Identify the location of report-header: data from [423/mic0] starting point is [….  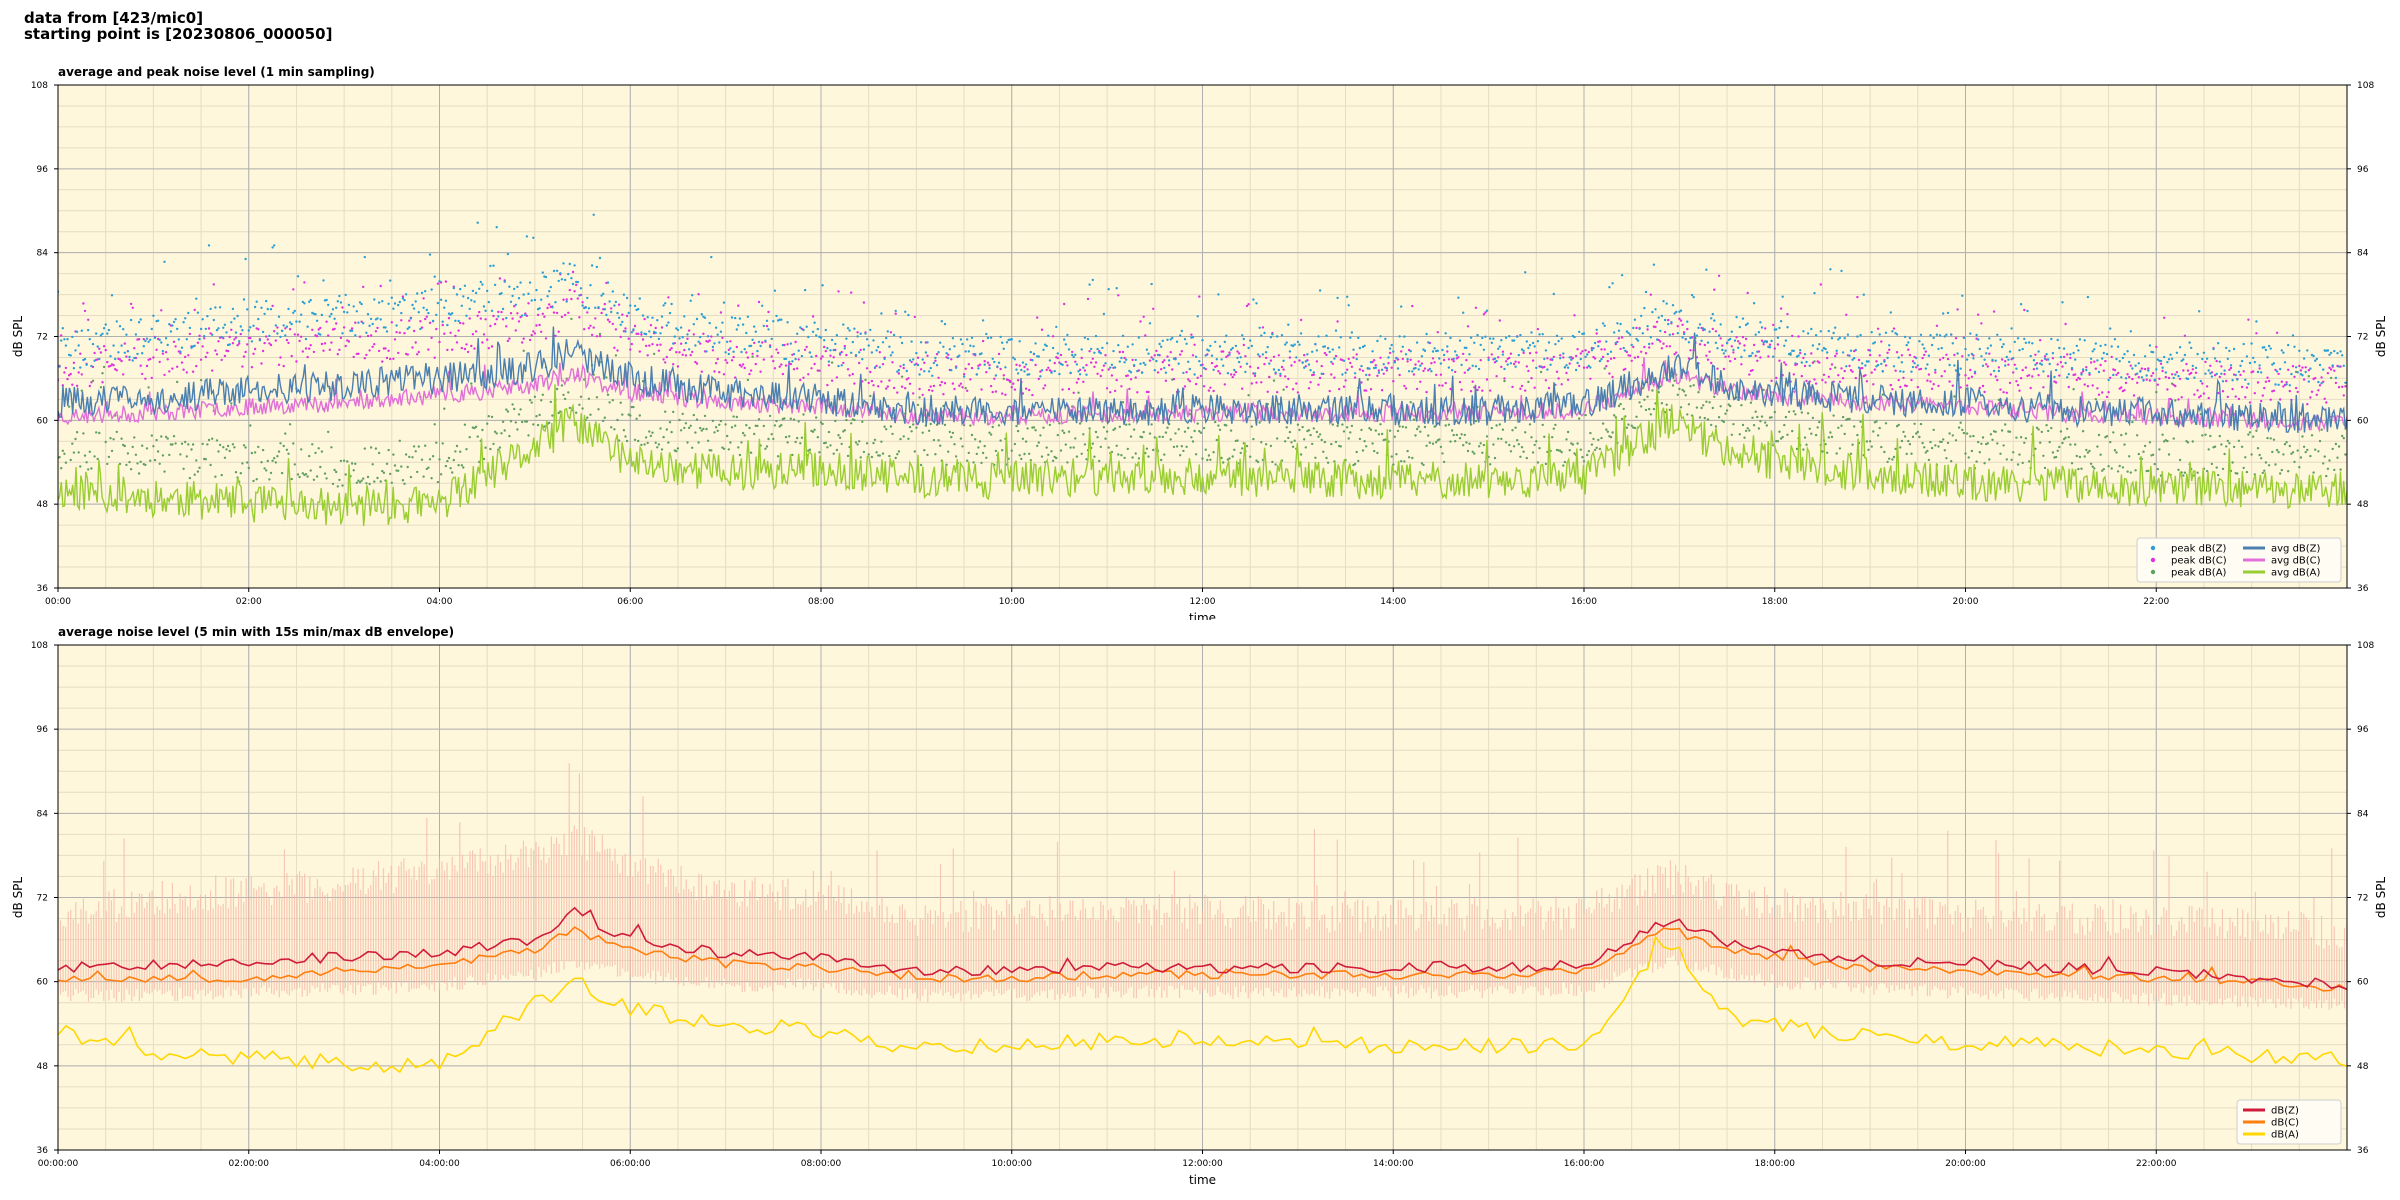
(178, 26).